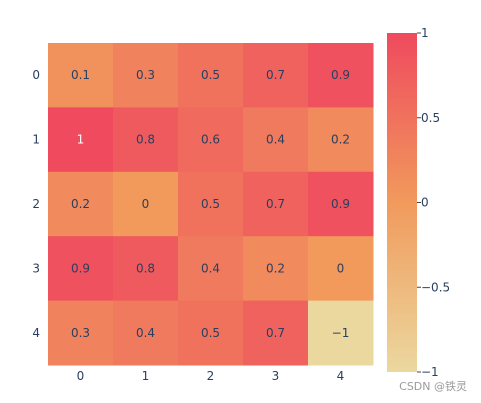  I want to click on y-tick-label: 3, so click(36, 268).